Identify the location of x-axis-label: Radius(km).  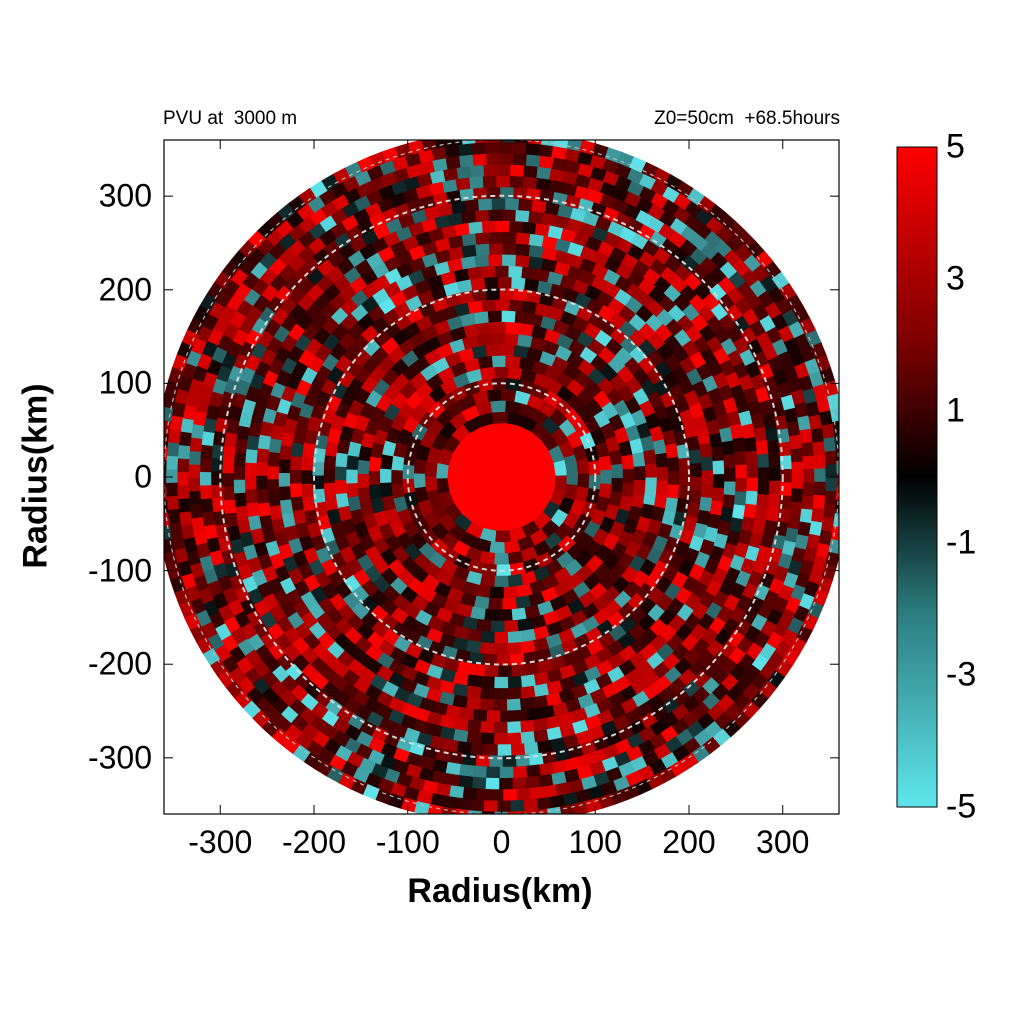
(500, 891).